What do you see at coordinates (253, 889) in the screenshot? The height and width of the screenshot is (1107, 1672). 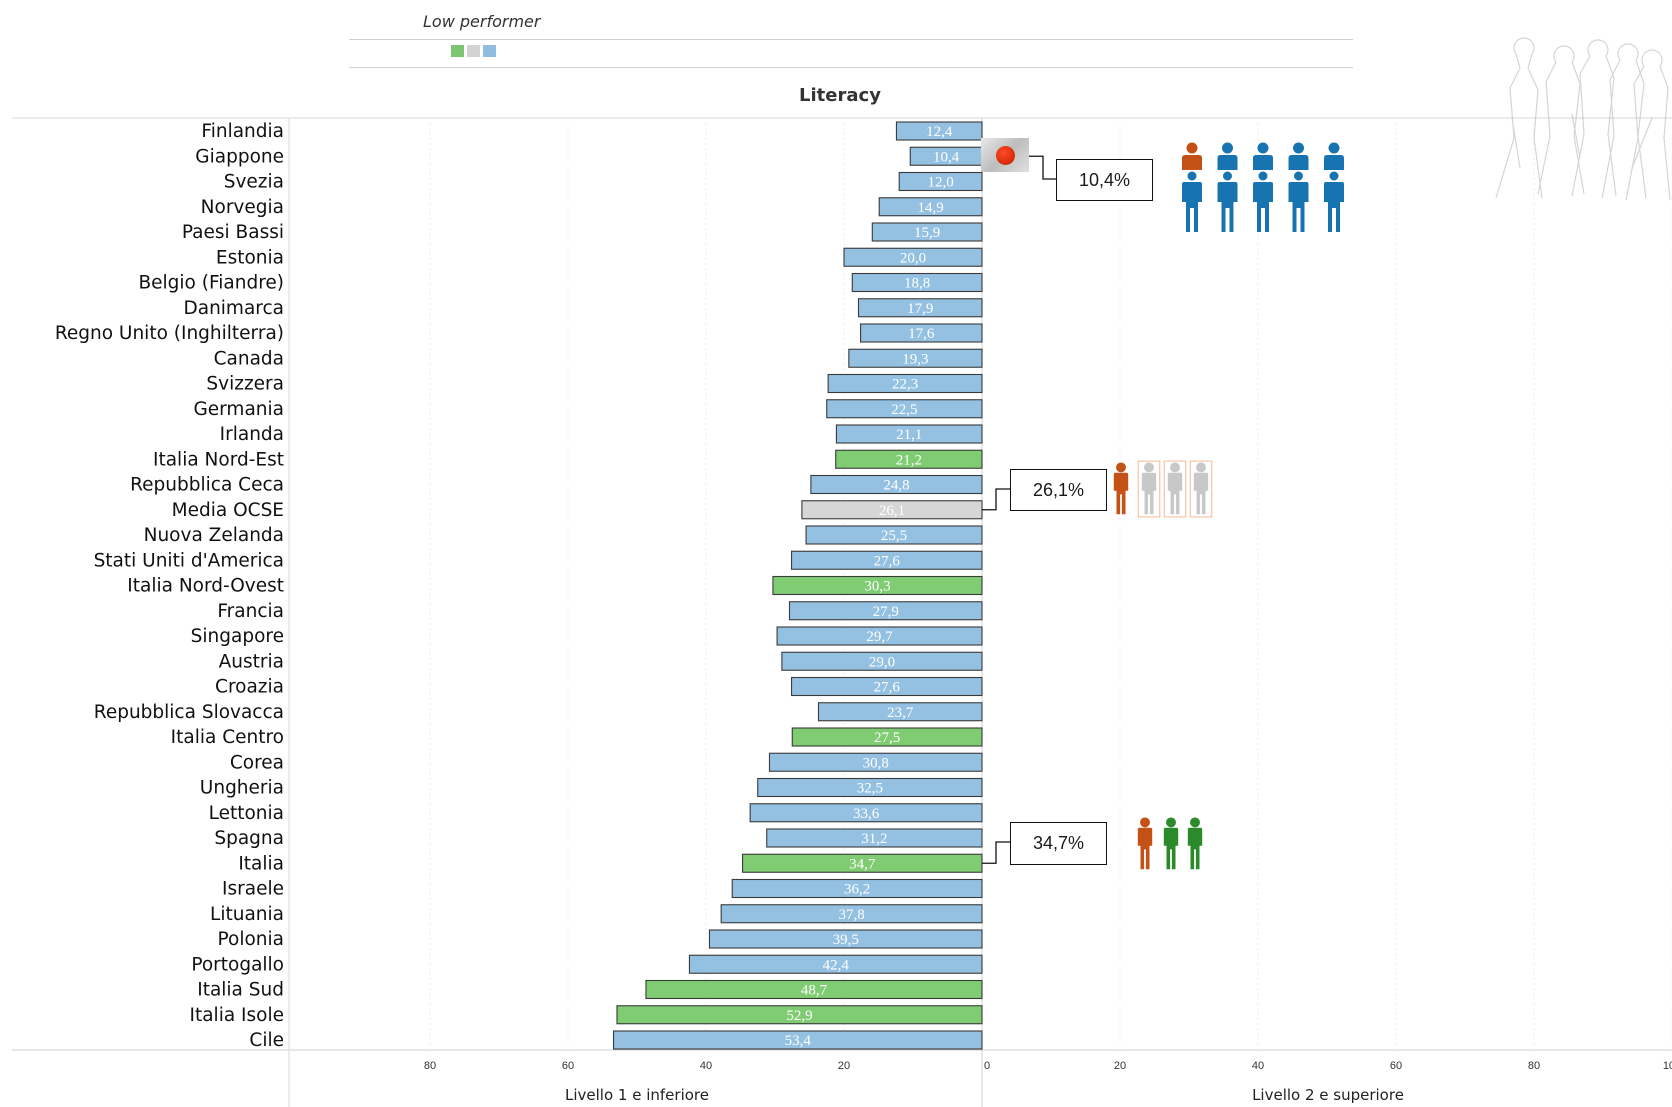 I see `category-label: Israele` at bounding box center [253, 889].